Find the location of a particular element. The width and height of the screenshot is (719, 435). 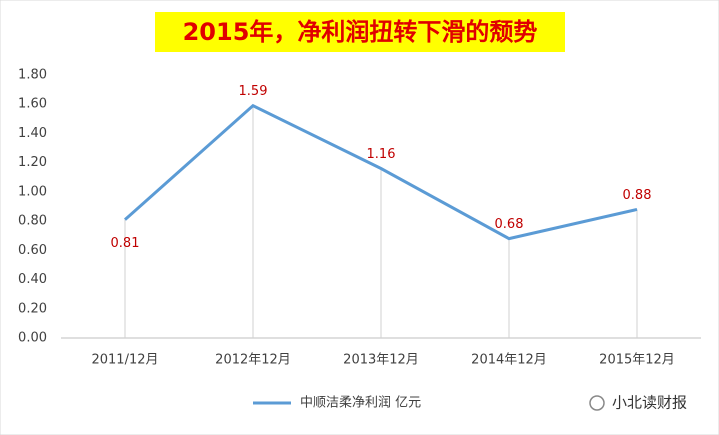

chart-title: 2015年，净利润扭转下滑的颓势 is located at coordinates (360, 32).